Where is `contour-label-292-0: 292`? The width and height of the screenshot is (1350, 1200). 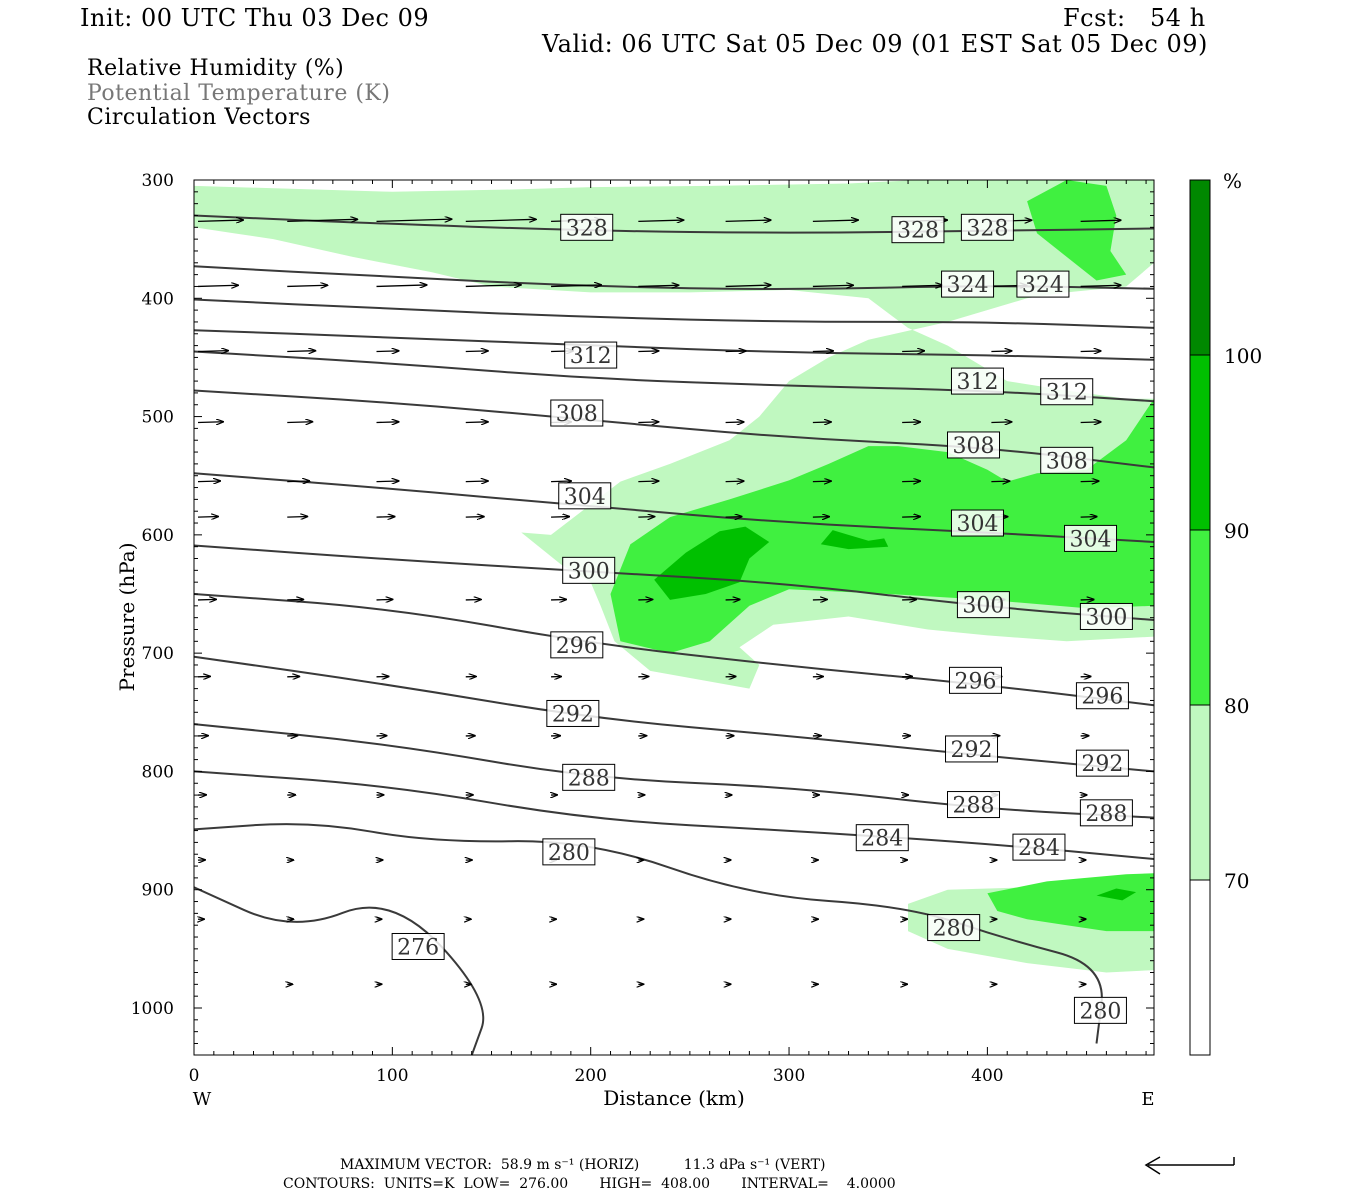 contour-label-292-0: 292 is located at coordinates (573, 713).